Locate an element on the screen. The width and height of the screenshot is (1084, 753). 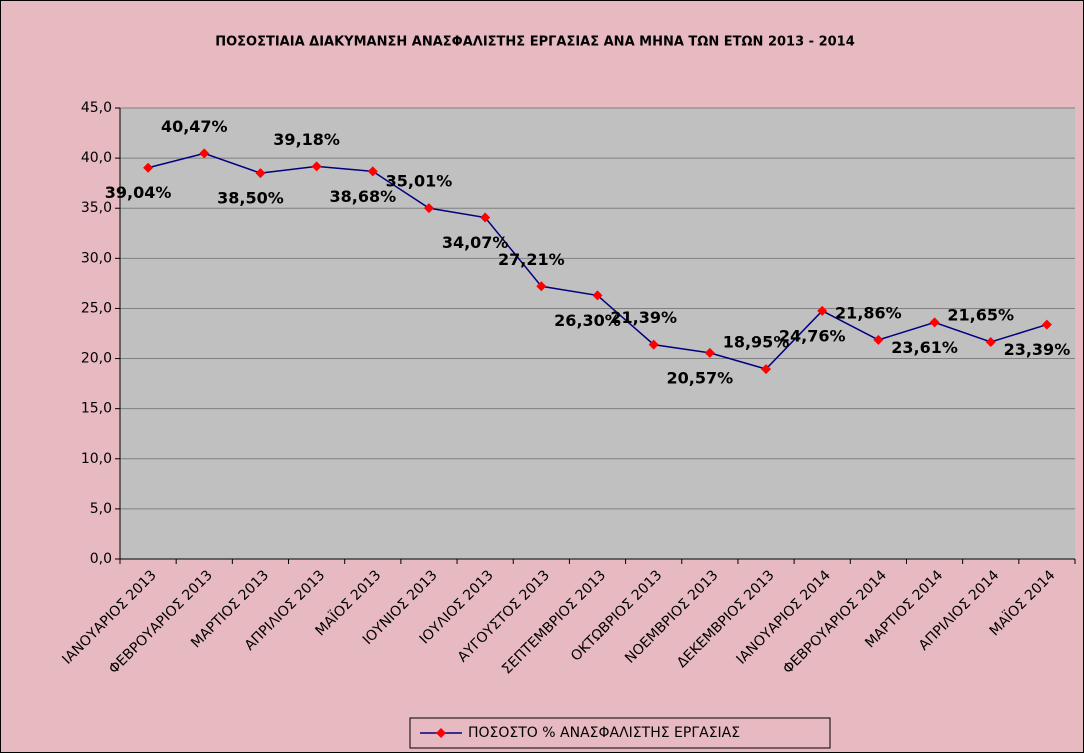
legend: ΠΟΣΟΣΤΟ % ΑΝΑΣΦΑΛΙΣΤΗΣ ΕΡΓΑΣΙΑΣ is located at coordinates (620, 733).